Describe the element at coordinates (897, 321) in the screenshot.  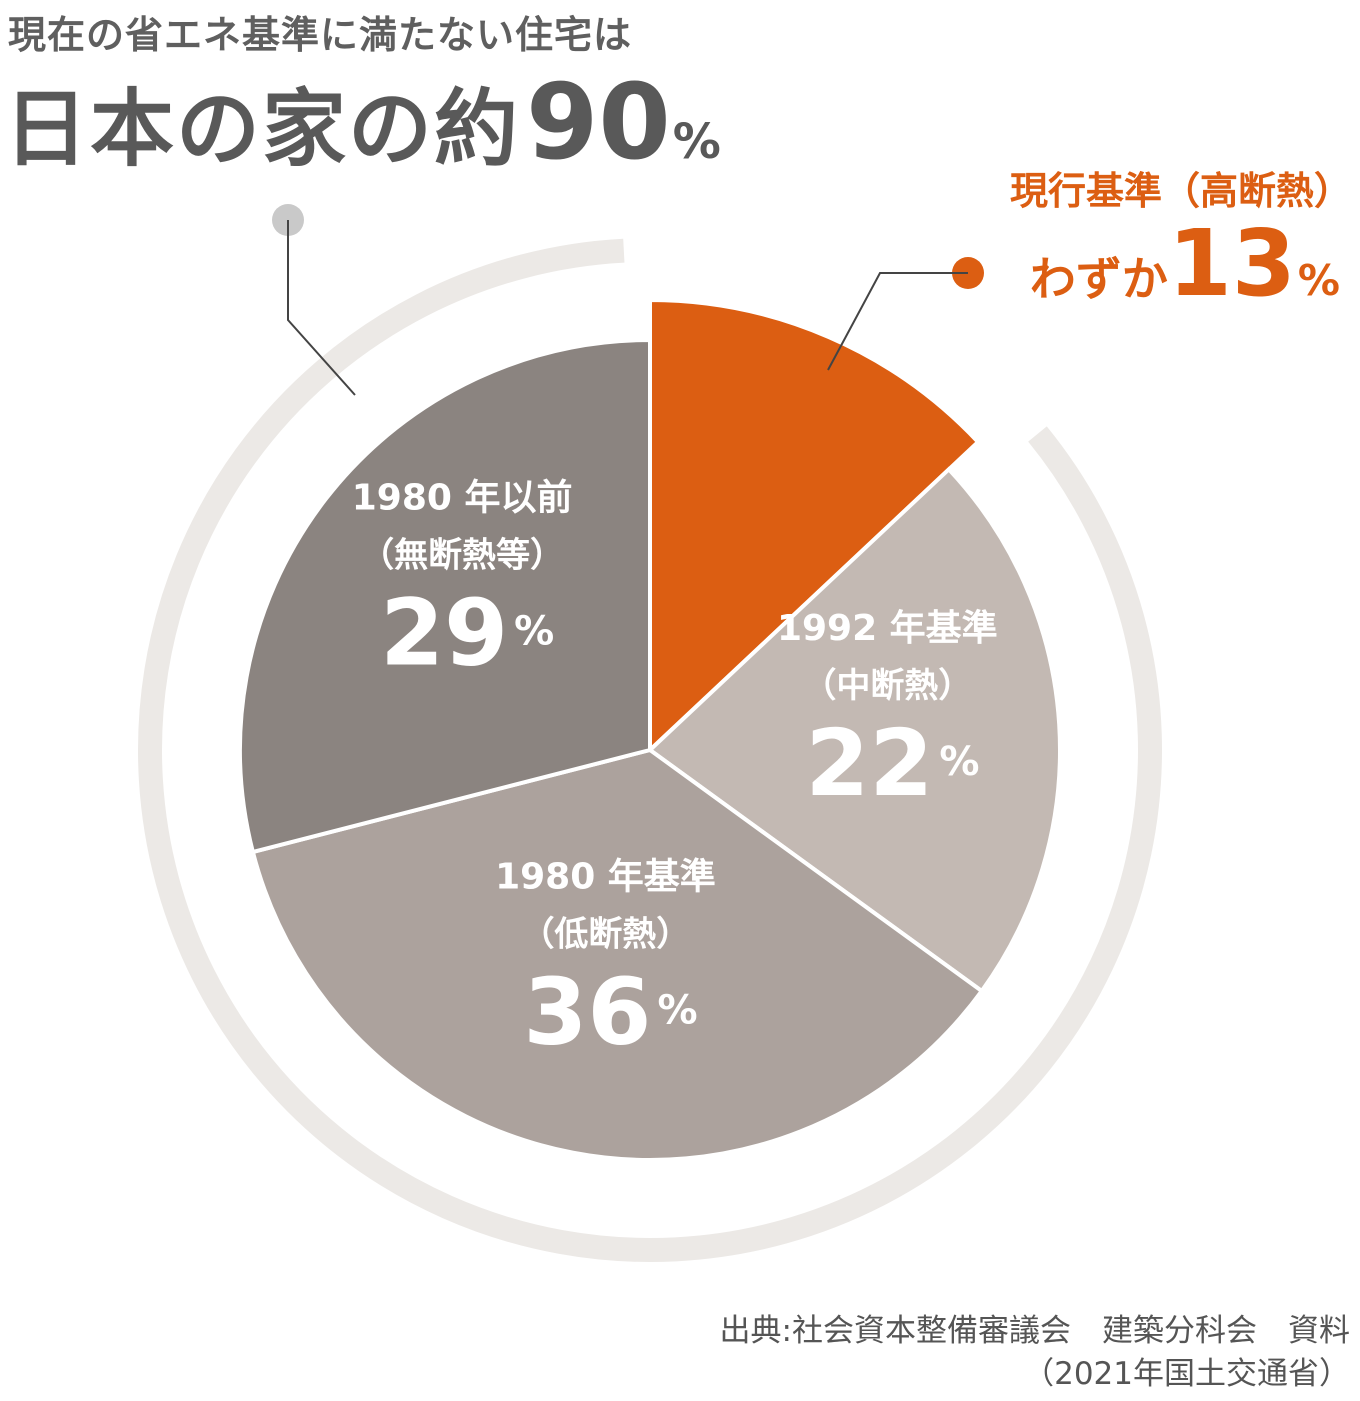
I see `leader-line-orange` at that location.